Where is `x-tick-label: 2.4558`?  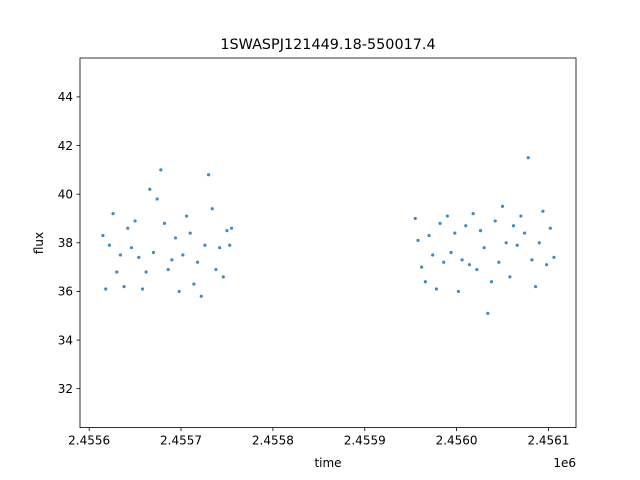
x-tick-label: 2.4558 is located at coordinates (273, 441).